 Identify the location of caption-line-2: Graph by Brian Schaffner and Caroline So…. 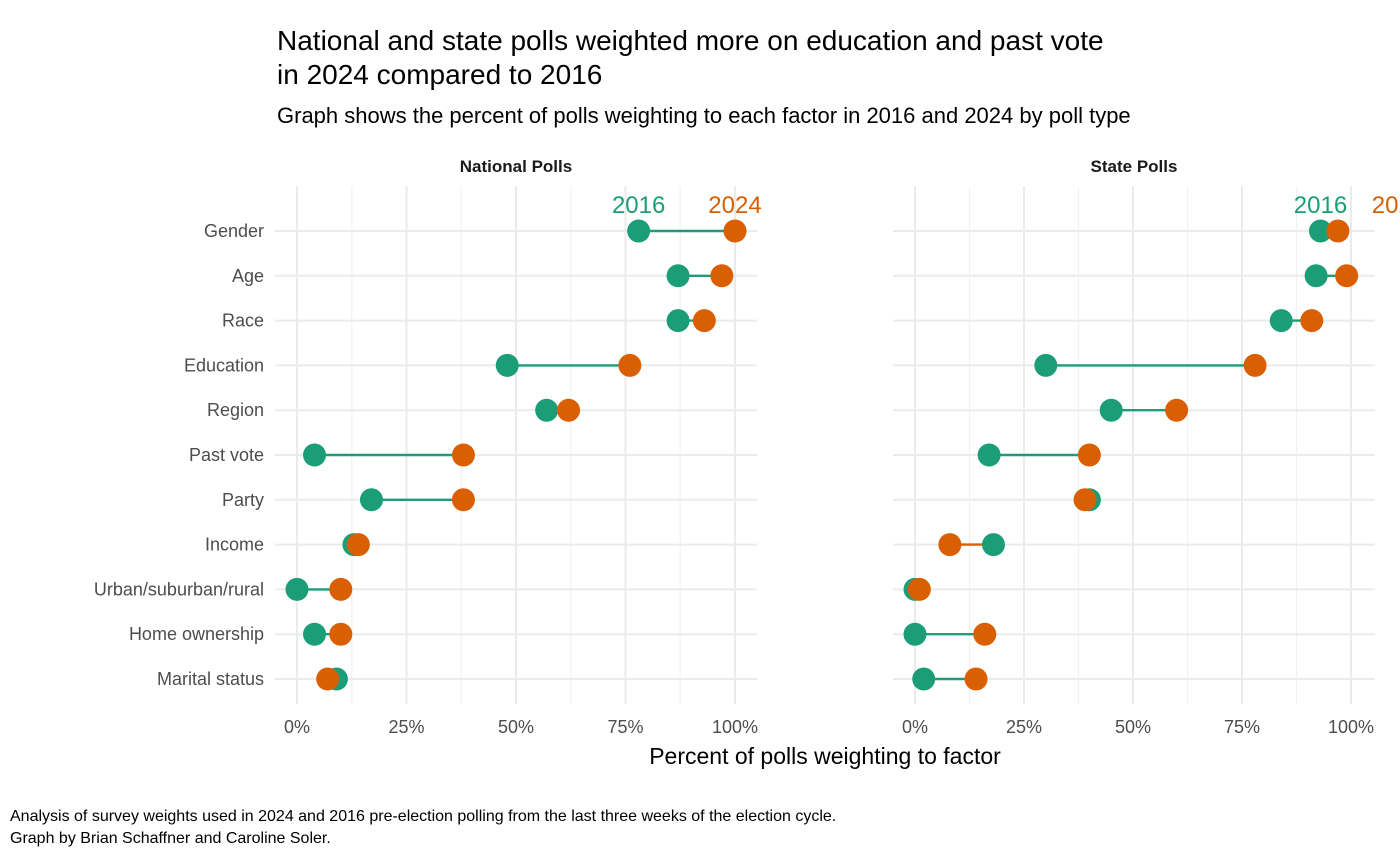
(170, 838).